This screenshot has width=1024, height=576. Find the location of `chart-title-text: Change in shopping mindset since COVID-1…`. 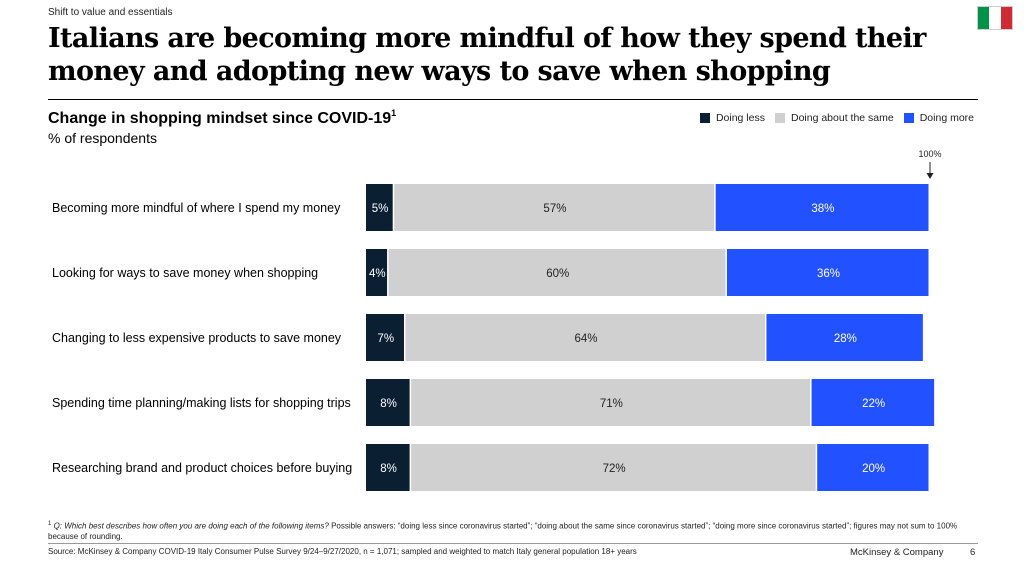

chart-title-text: Change in shopping mindset since COVID-1… is located at coordinates (220, 118).